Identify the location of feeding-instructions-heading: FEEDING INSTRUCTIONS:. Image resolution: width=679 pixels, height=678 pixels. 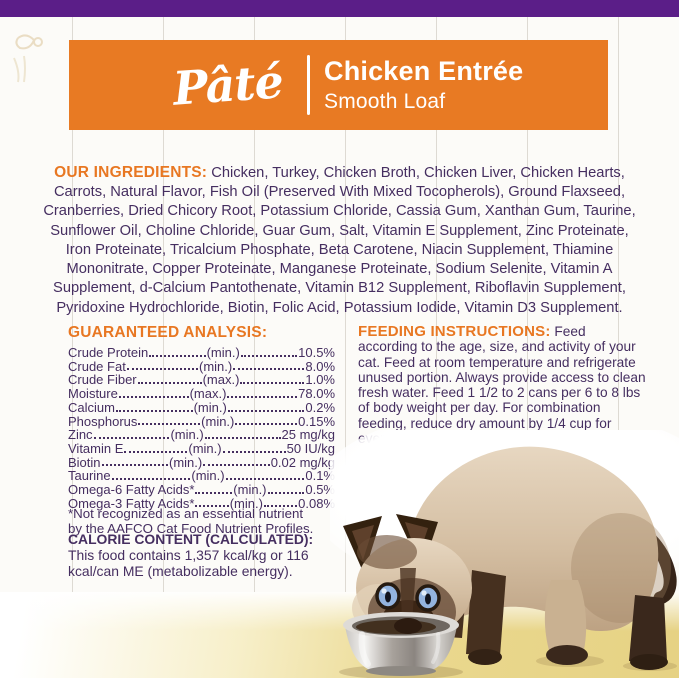
(454, 331).